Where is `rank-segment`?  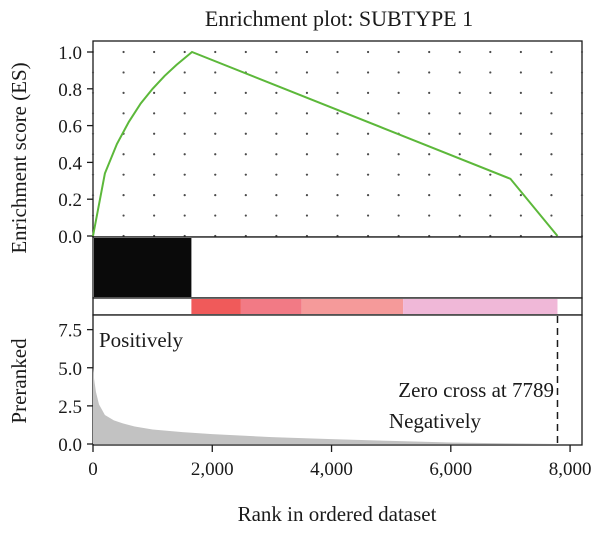 rank-segment is located at coordinates (352, 306).